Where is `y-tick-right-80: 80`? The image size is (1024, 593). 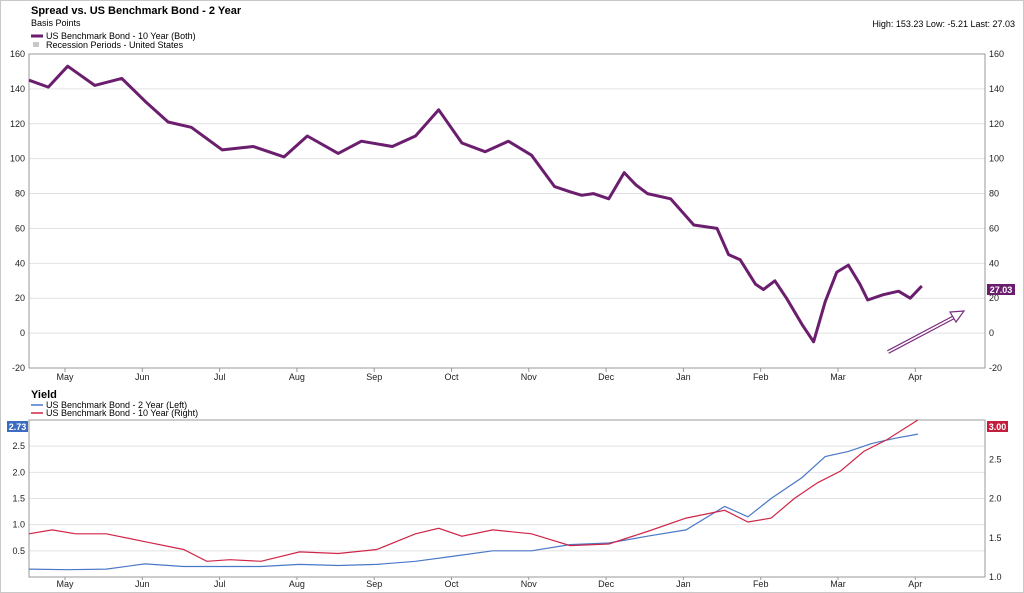
y-tick-right-80: 80 is located at coordinates (994, 194).